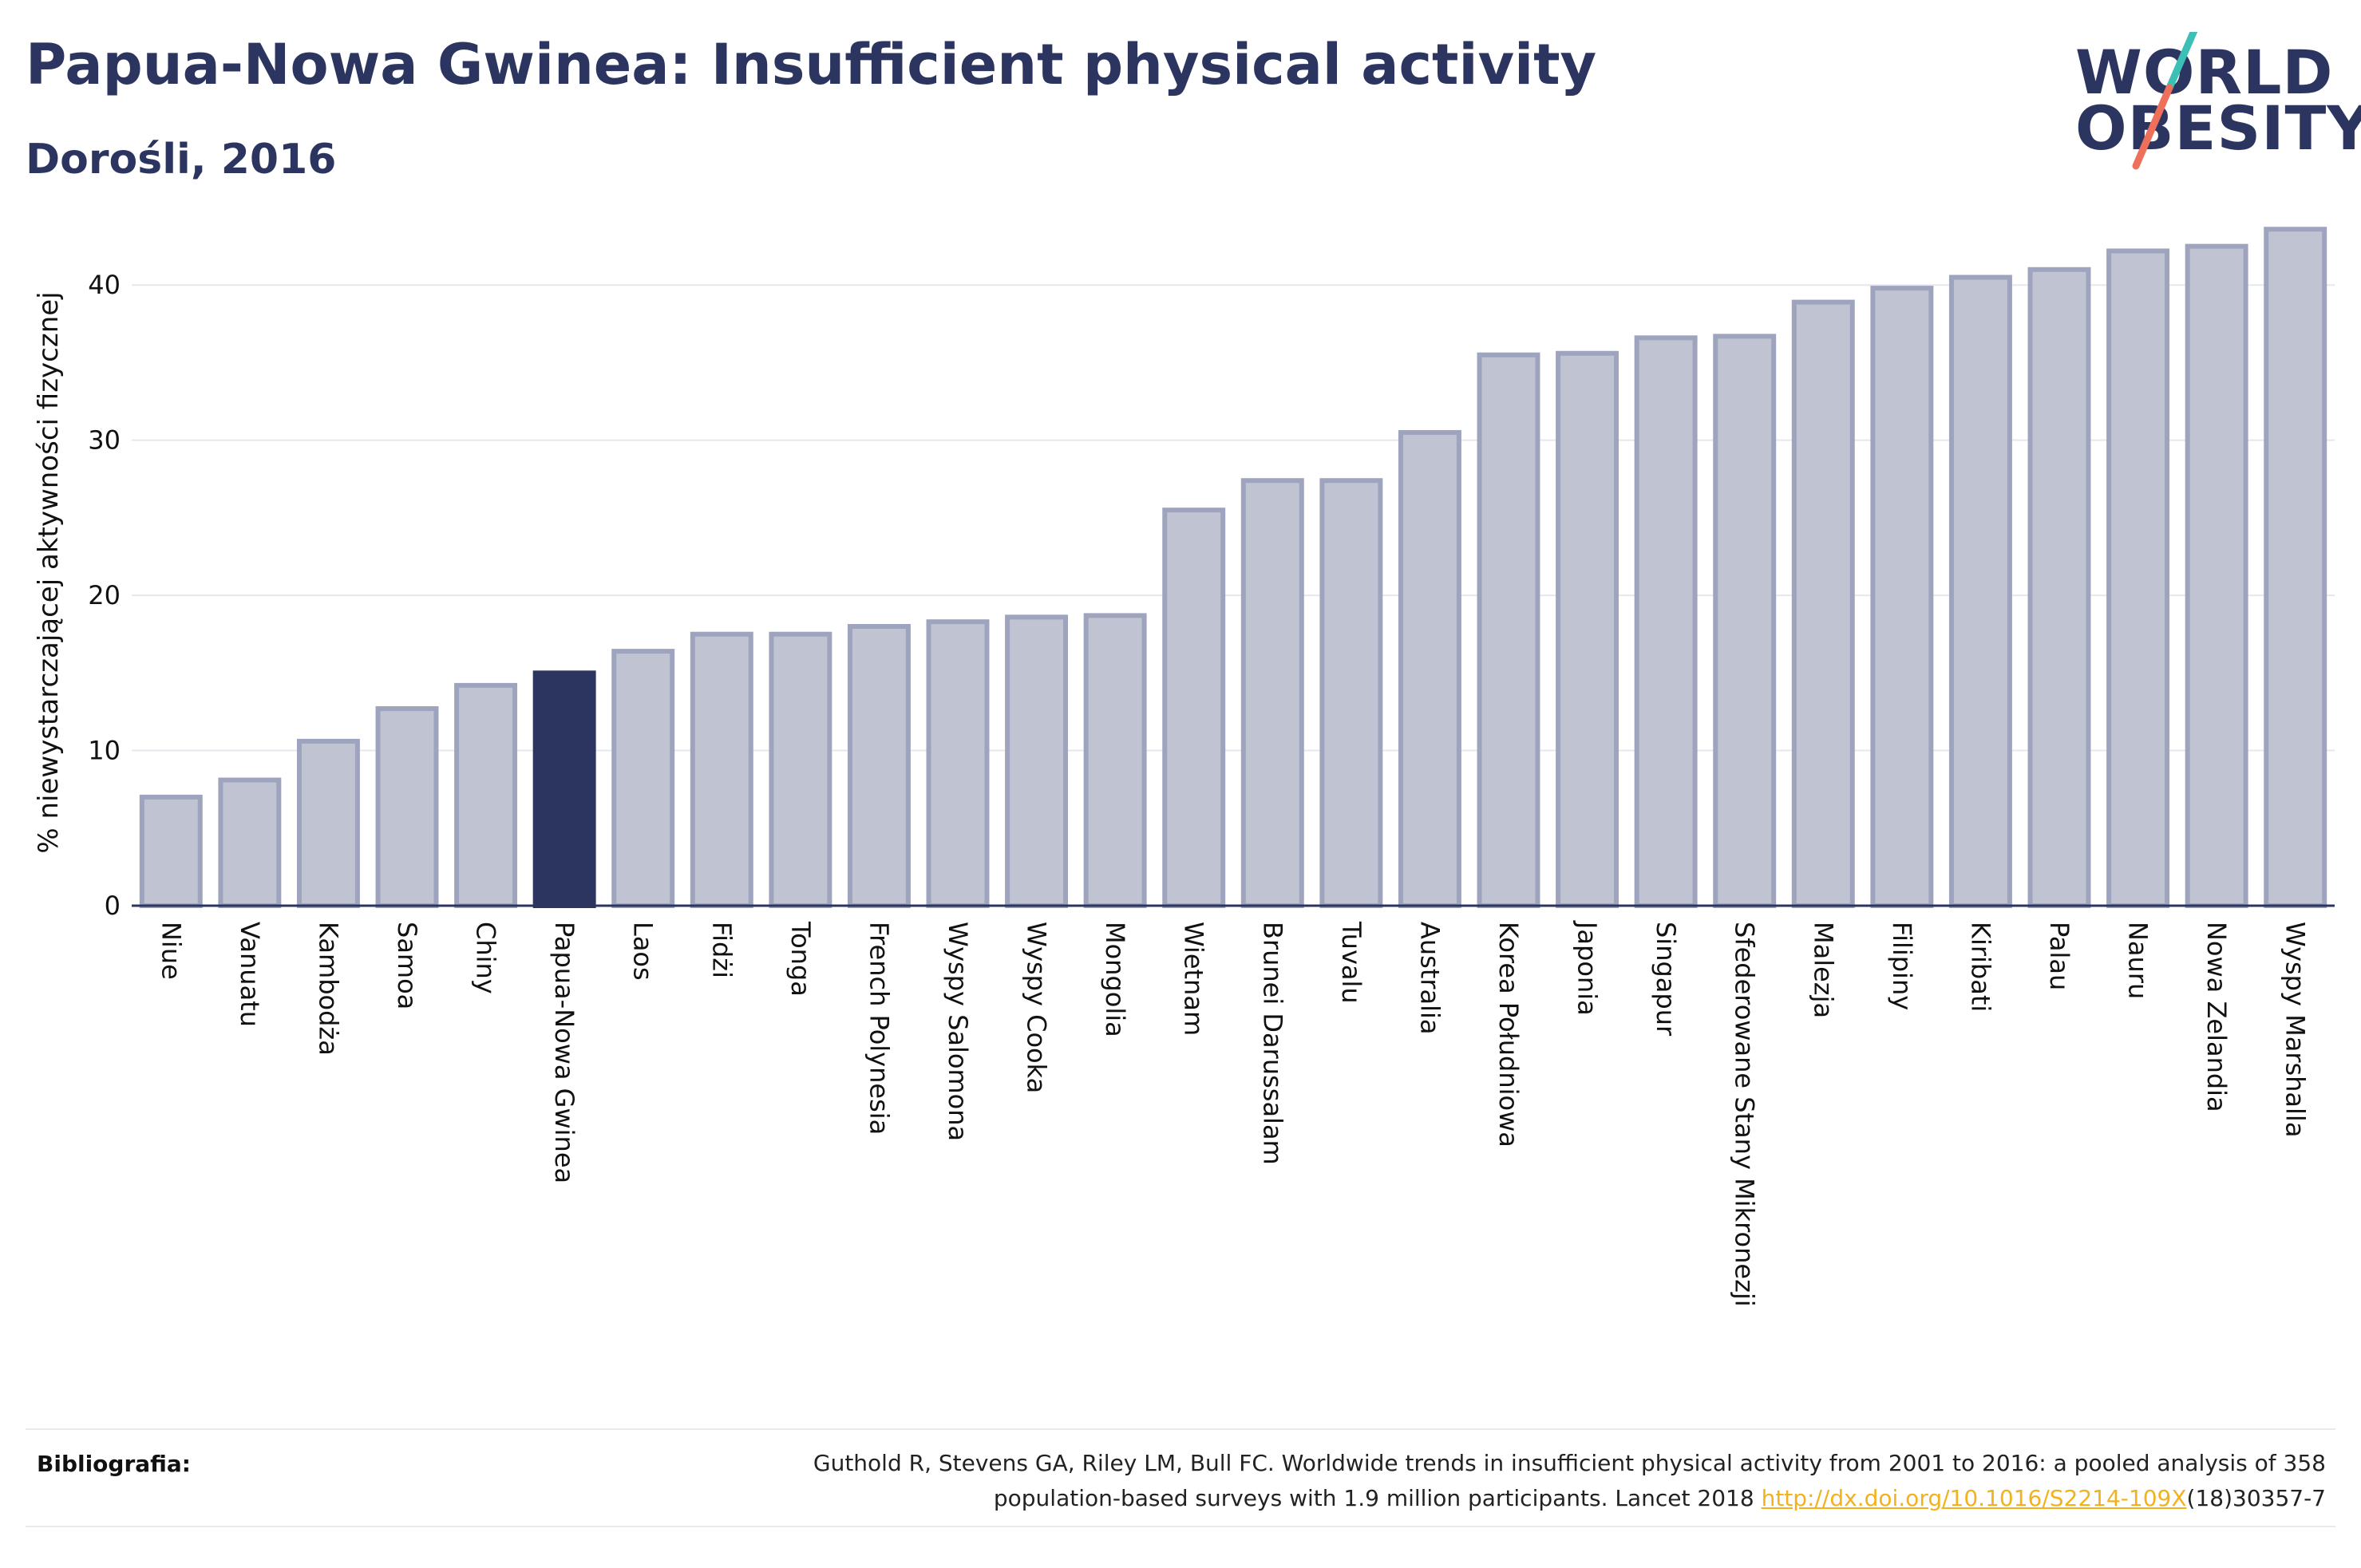 The height and width of the screenshot is (1568, 2361). I want to click on x-tick-label: Laos, so click(643, 951).